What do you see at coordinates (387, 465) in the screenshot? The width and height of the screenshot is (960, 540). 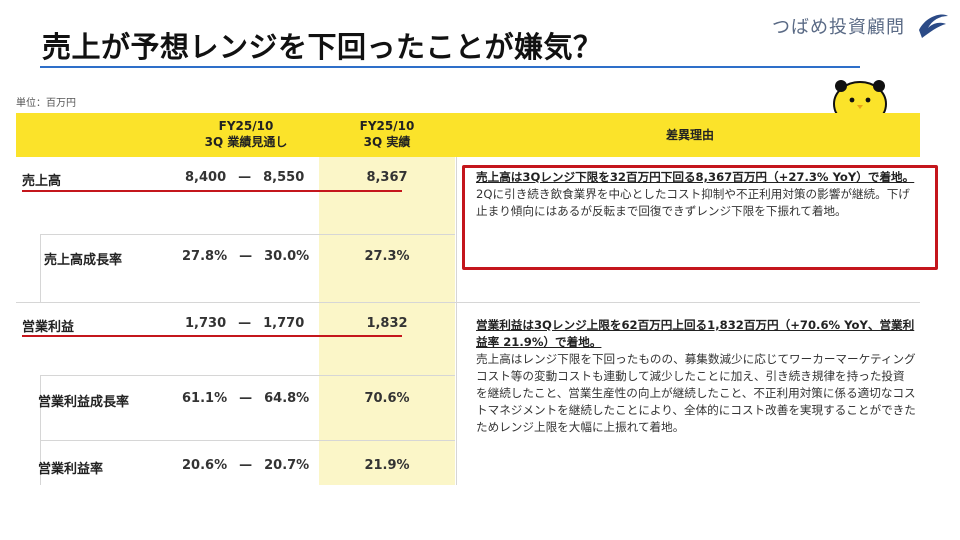 I see `op-margin-actual: 21.9%` at bounding box center [387, 465].